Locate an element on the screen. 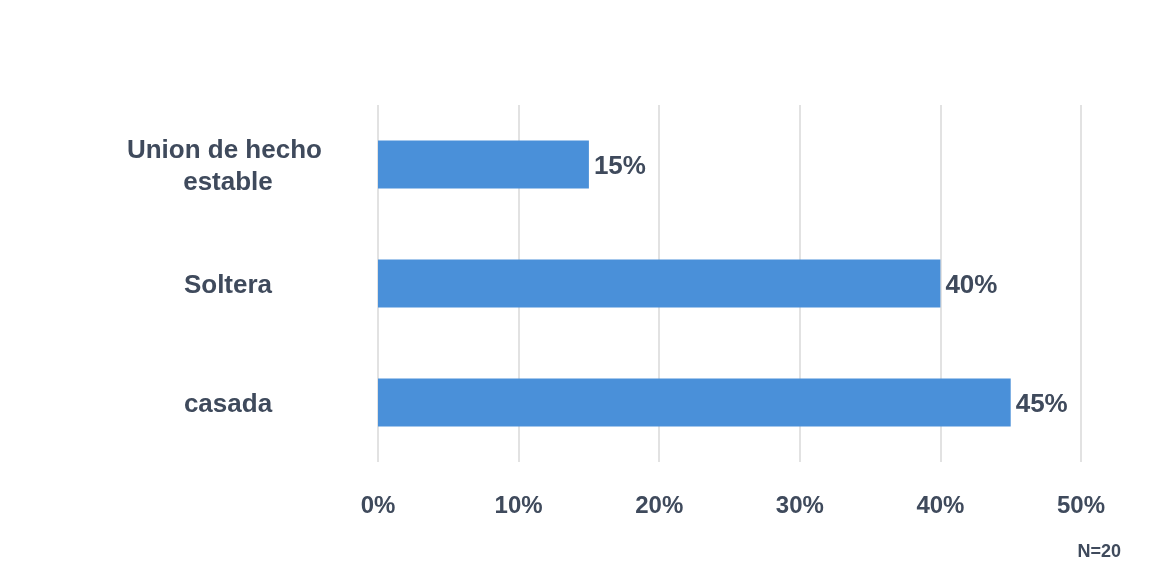 The width and height of the screenshot is (1161, 582). data-label: 40% is located at coordinates (971, 283).